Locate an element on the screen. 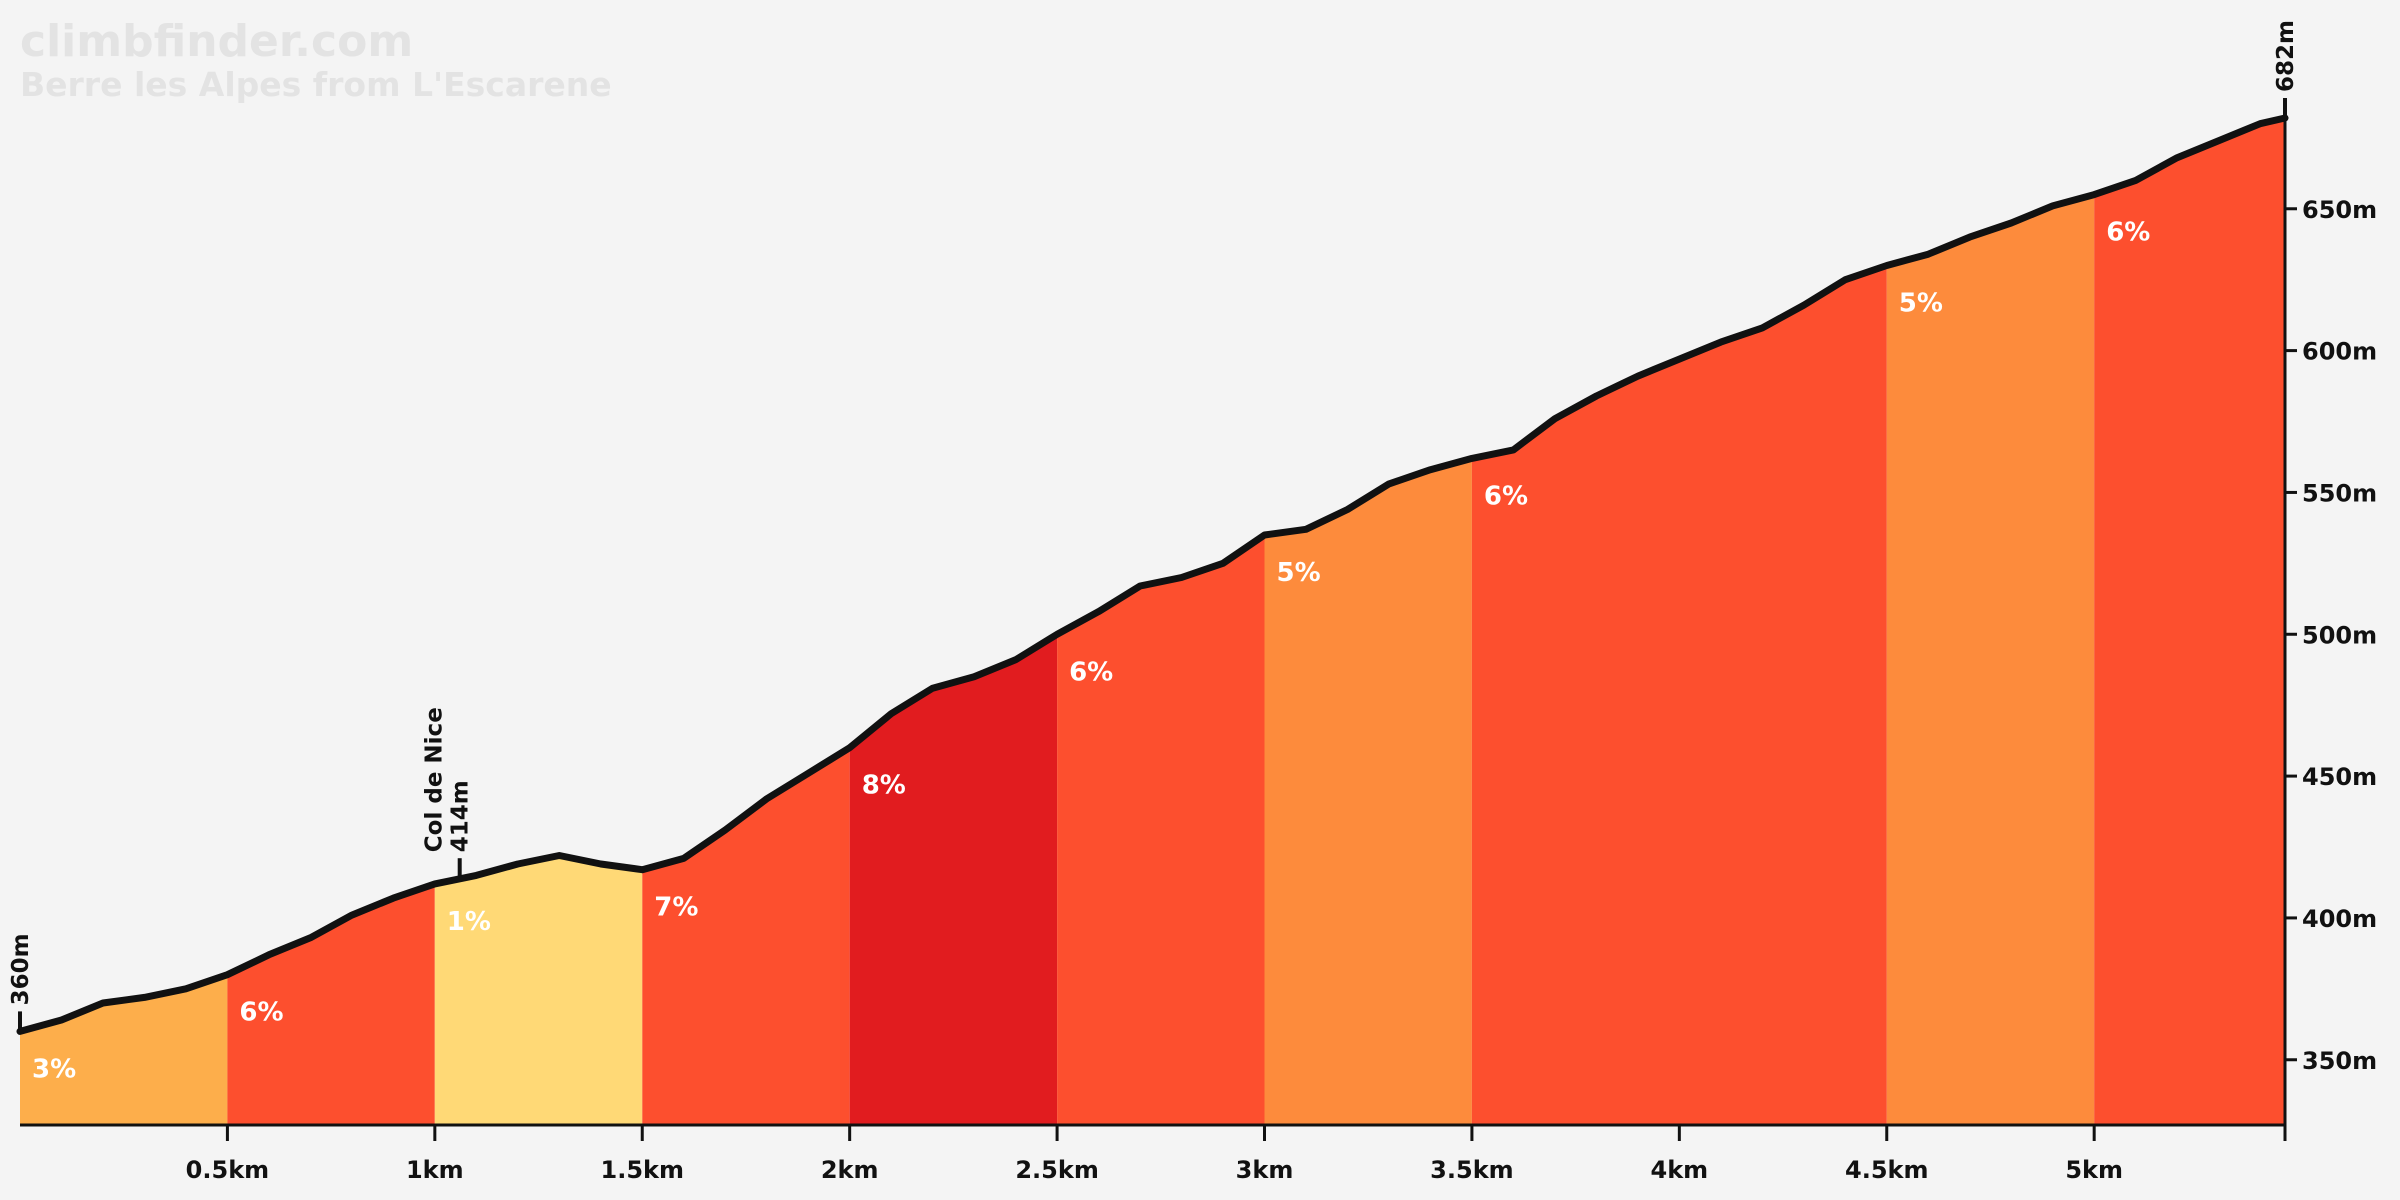 The image size is (2400, 1200). x-tick-label: 3.5km is located at coordinates (1471, 1170).